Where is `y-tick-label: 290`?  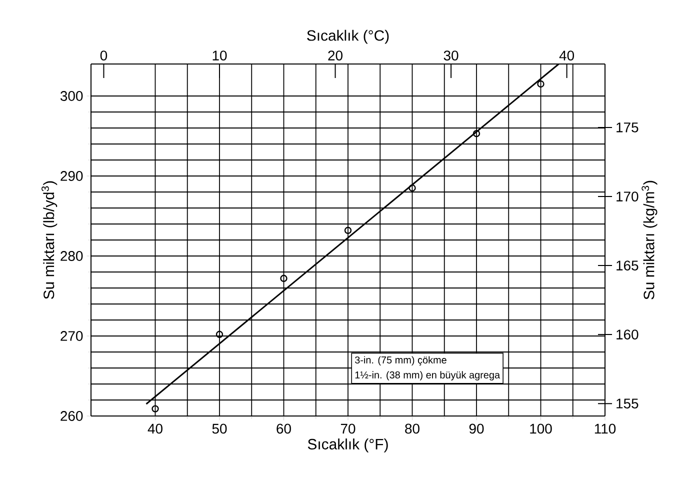
y-tick-label: 290 is located at coordinates (71, 176).